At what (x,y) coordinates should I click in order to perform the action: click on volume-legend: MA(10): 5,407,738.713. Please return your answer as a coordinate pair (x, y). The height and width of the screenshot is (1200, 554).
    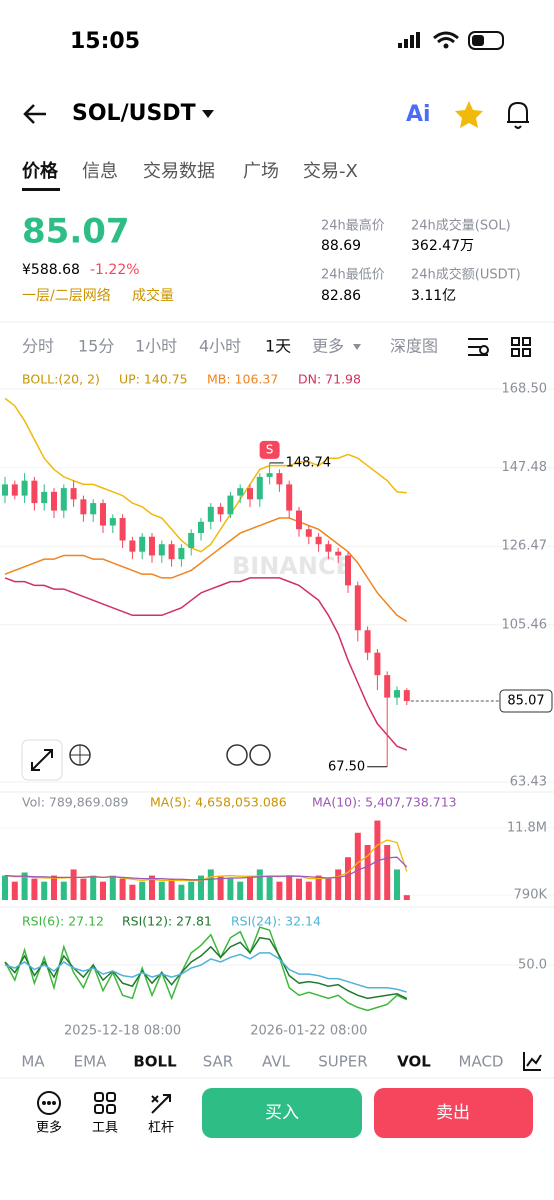
    Looking at the image, I should click on (384, 802).